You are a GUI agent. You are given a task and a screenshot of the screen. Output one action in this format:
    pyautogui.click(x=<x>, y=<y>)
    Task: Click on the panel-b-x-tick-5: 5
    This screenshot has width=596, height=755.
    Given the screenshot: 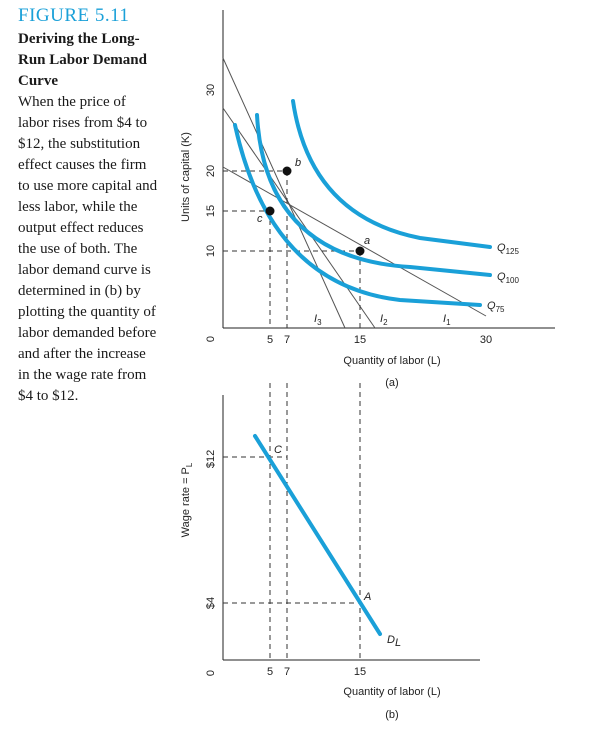 What is the action you would take?
    pyautogui.click(x=270, y=672)
    